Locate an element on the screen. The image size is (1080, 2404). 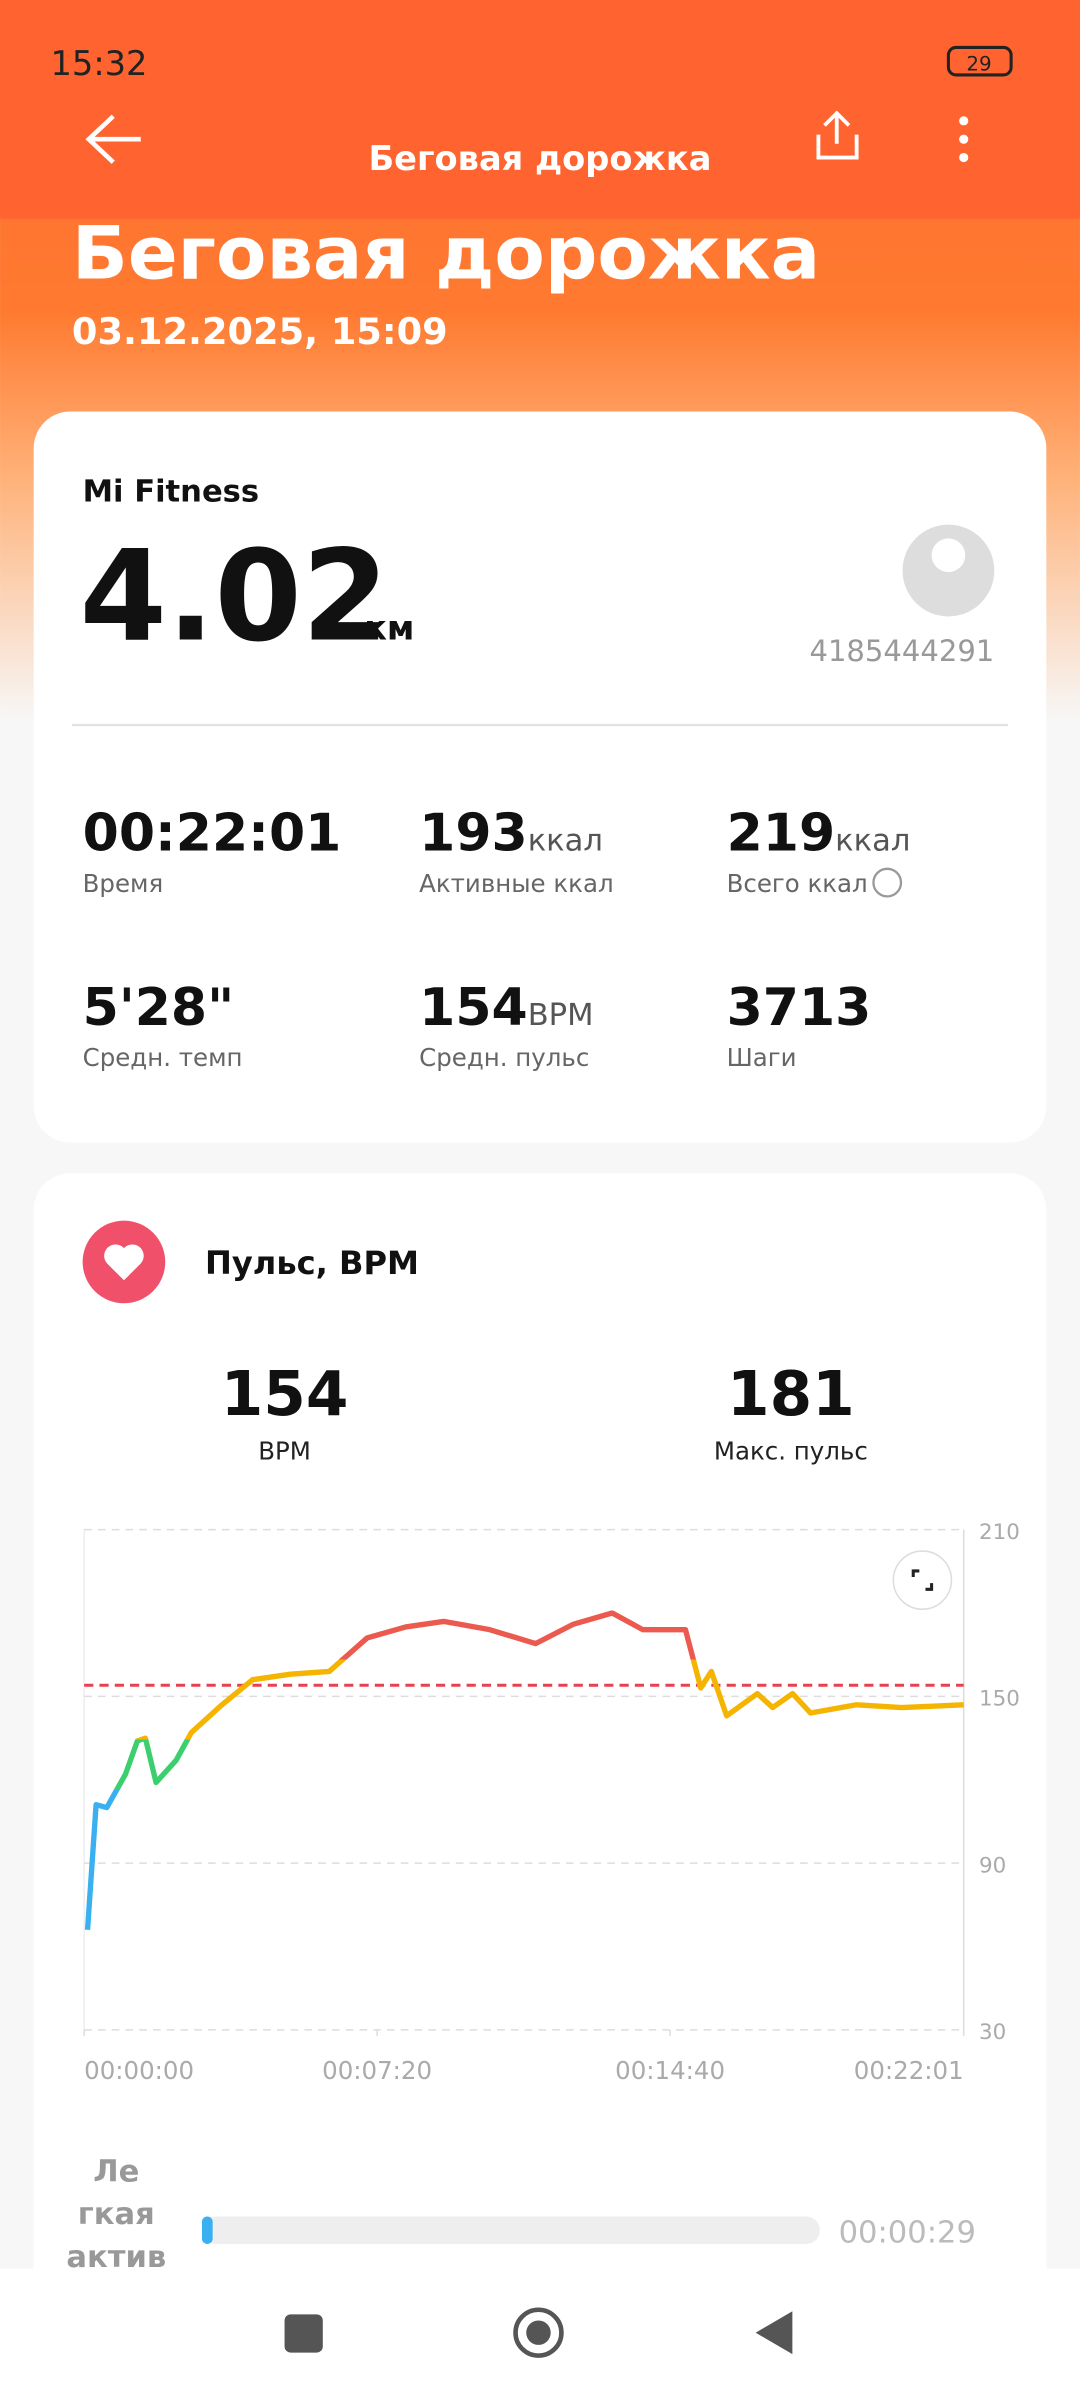
expand-icon is located at coordinates (922, 1580).